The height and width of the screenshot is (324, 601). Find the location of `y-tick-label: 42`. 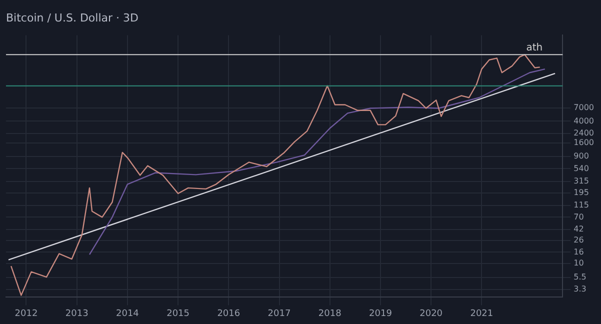

y-tick-label: 42 is located at coordinates (579, 229).